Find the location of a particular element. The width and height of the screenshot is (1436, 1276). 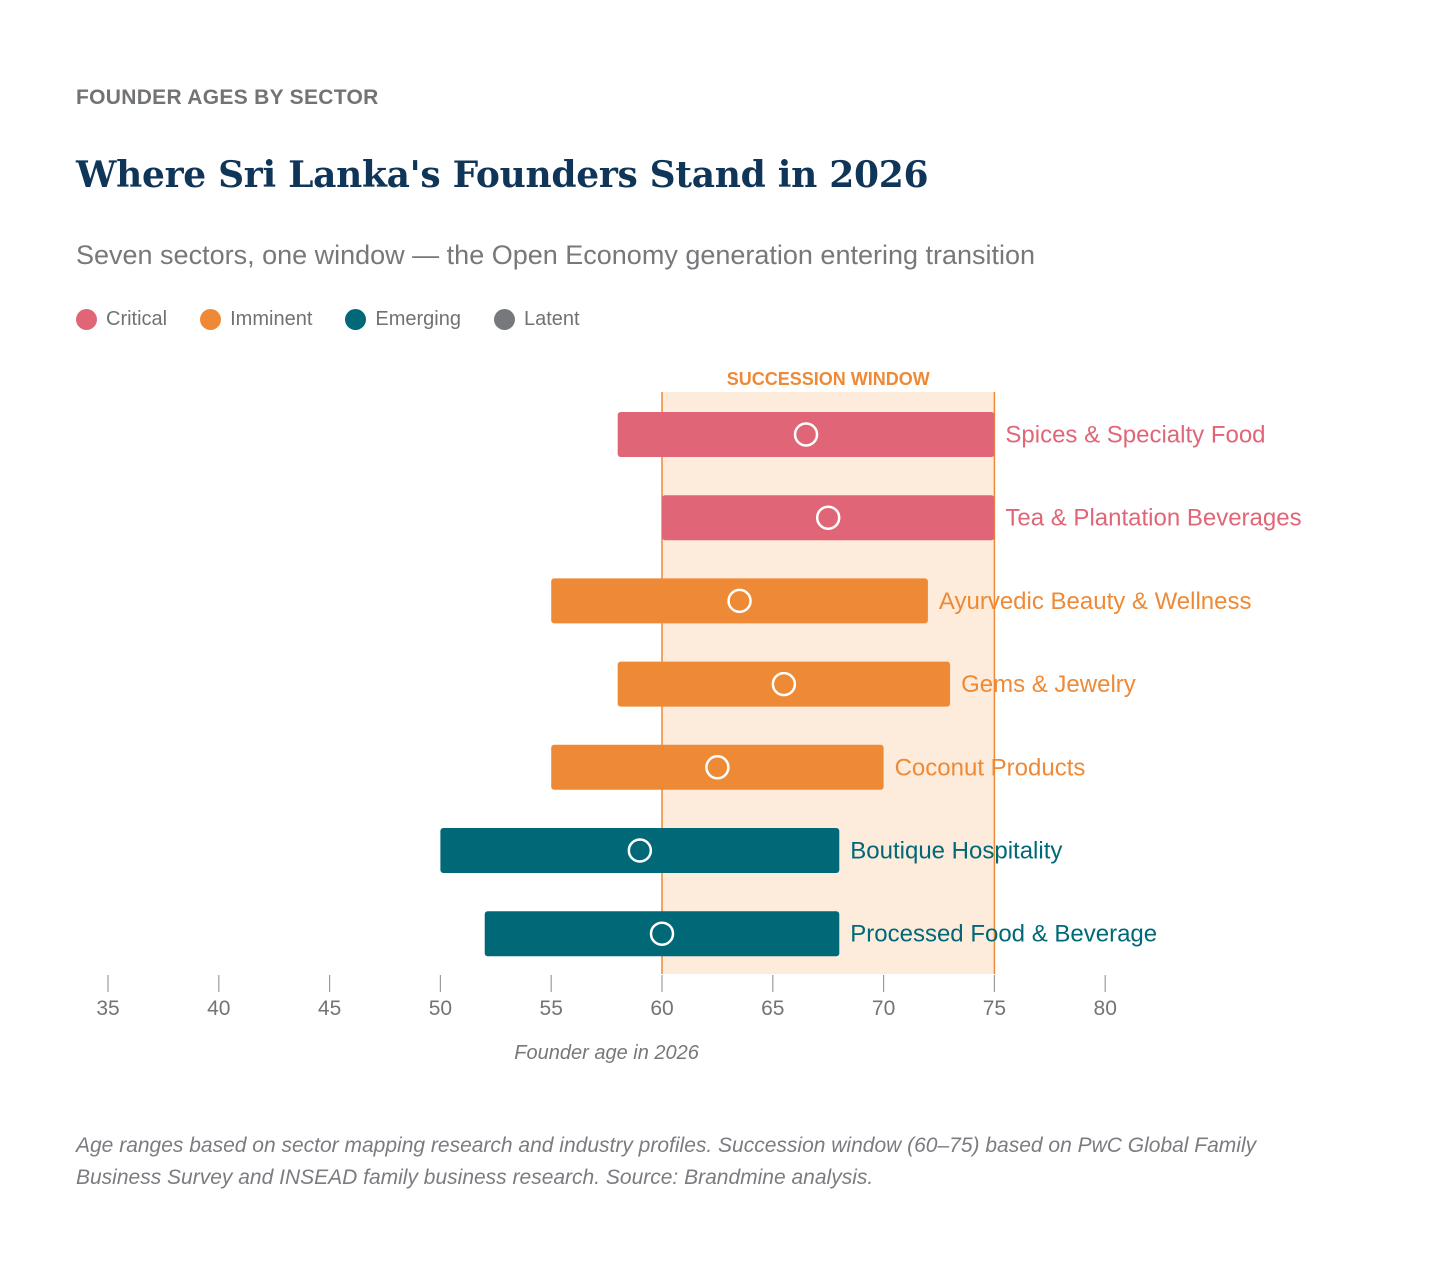

range-bar-boutique-hospitality is located at coordinates (640, 850).